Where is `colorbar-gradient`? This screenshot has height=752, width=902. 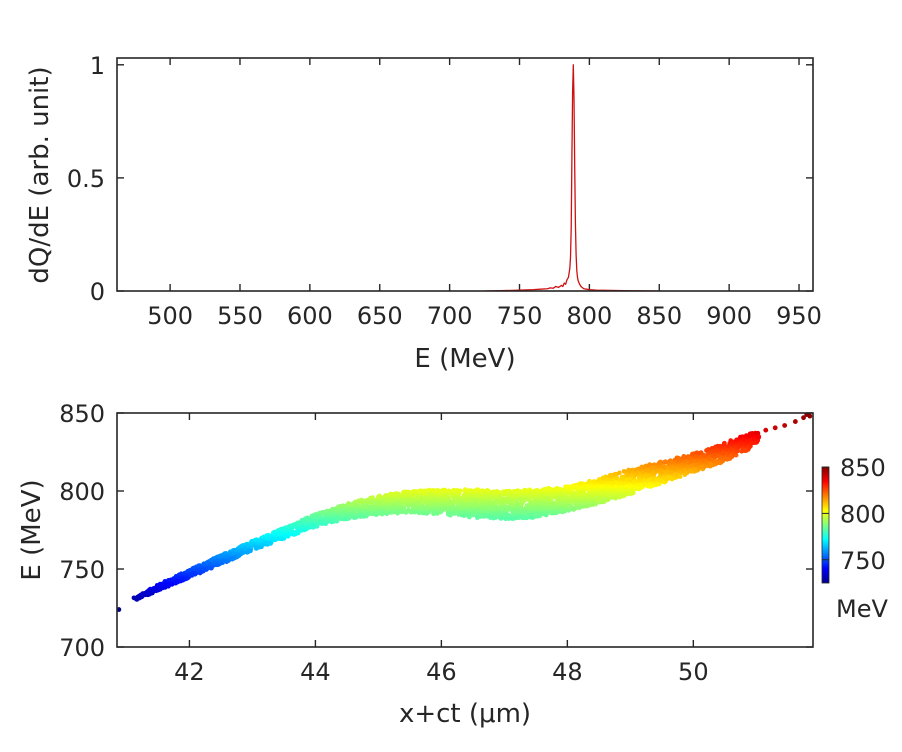
colorbar-gradient is located at coordinates (825, 525).